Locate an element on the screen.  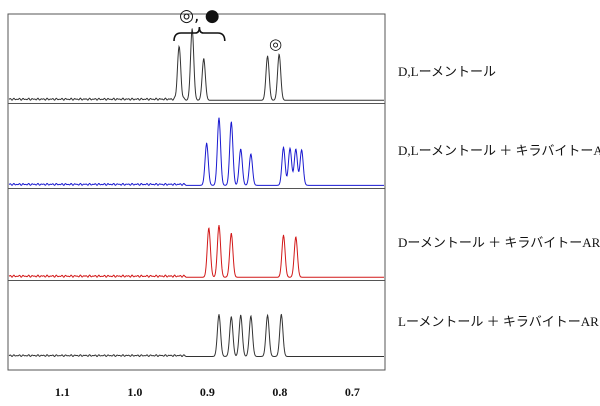
x-tick-label: 1.0 is located at coordinates (134, 392).